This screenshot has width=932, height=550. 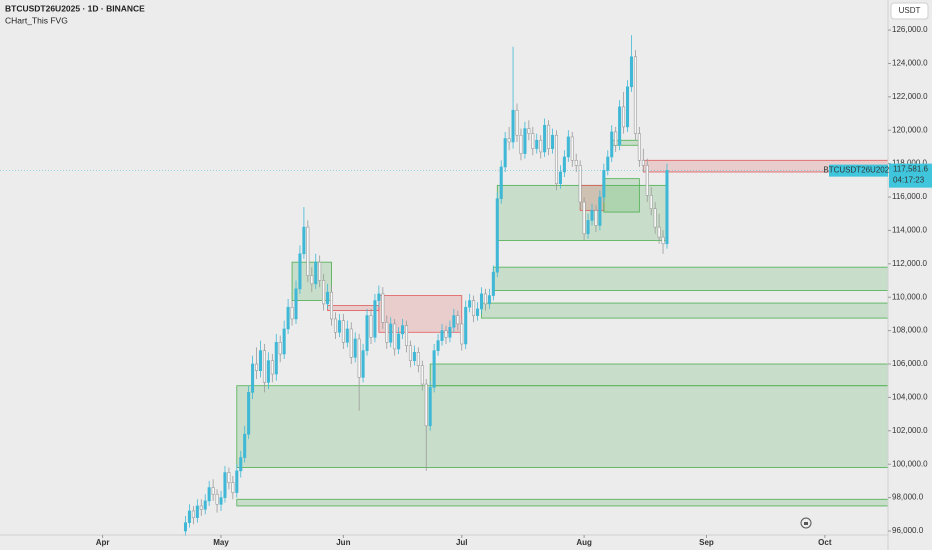 I want to click on x-tick-label: Apr, so click(x=103, y=542).